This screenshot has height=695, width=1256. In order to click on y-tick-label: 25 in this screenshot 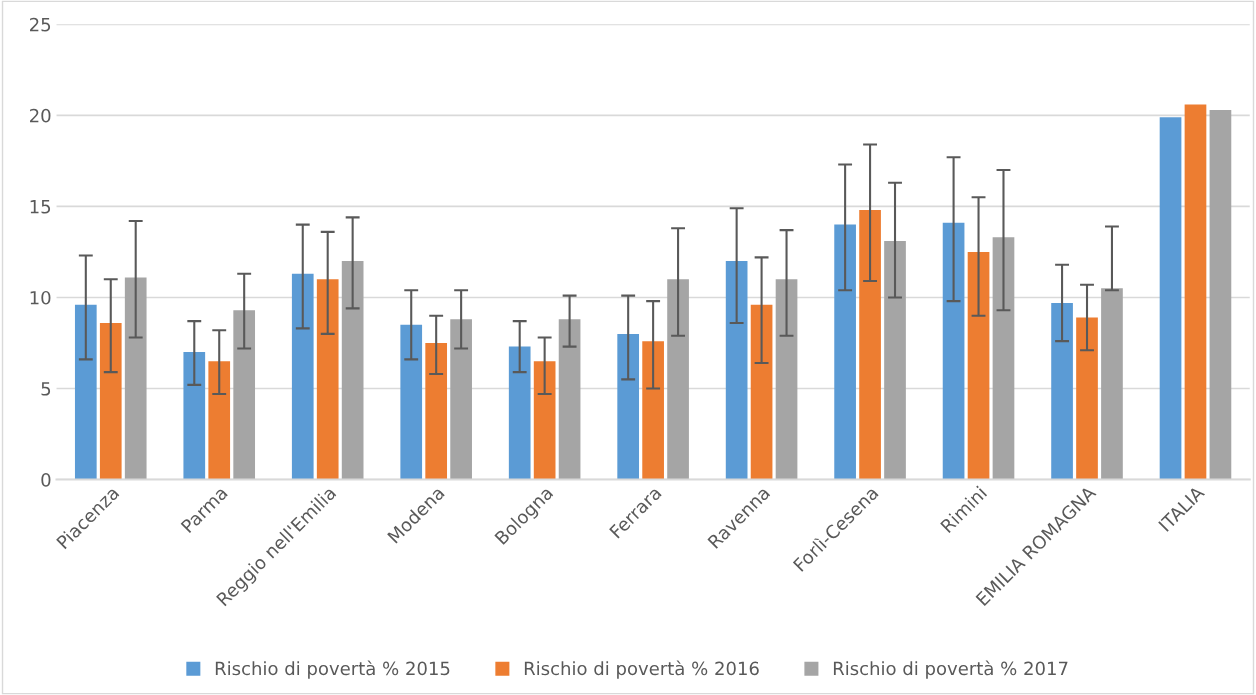, I will do `click(40, 24)`.